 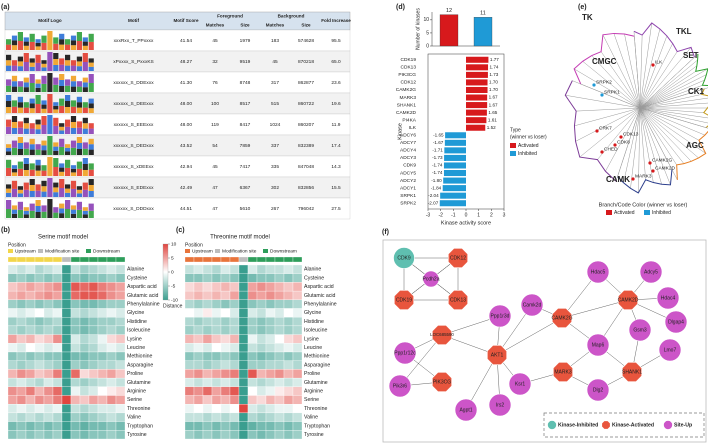 What do you see at coordinates (633, 425) in the screenshot?
I see `legend-label: Kinase-Activated` at bounding box center [633, 425].